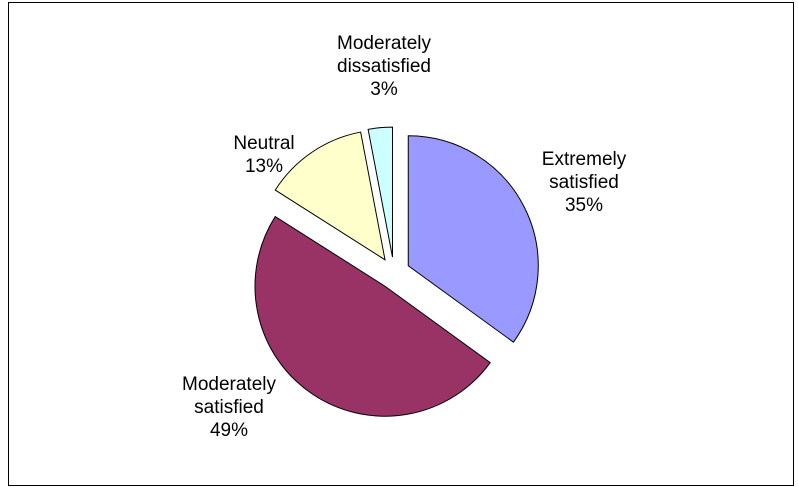  Describe the element at coordinates (372, 316) in the screenshot. I see `pie-slice-moderately-satisfied` at that location.